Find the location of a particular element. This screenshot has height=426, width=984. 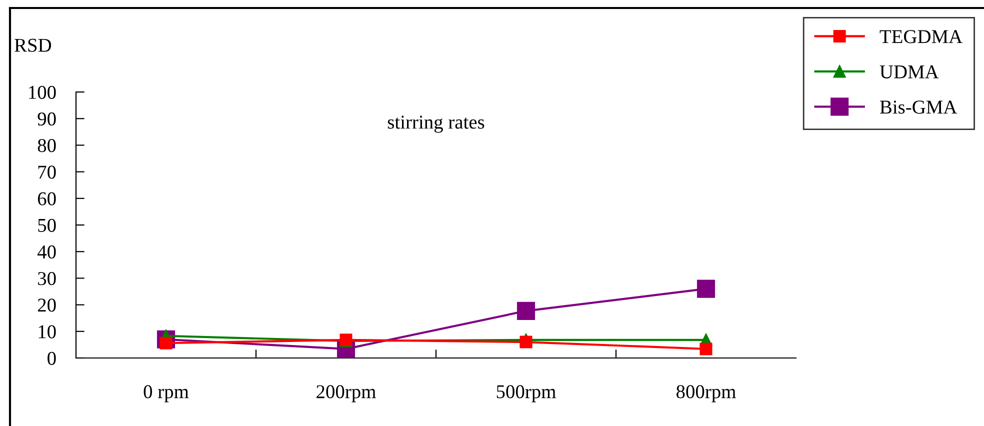

x-tick-label: 800rpm is located at coordinates (706, 393).